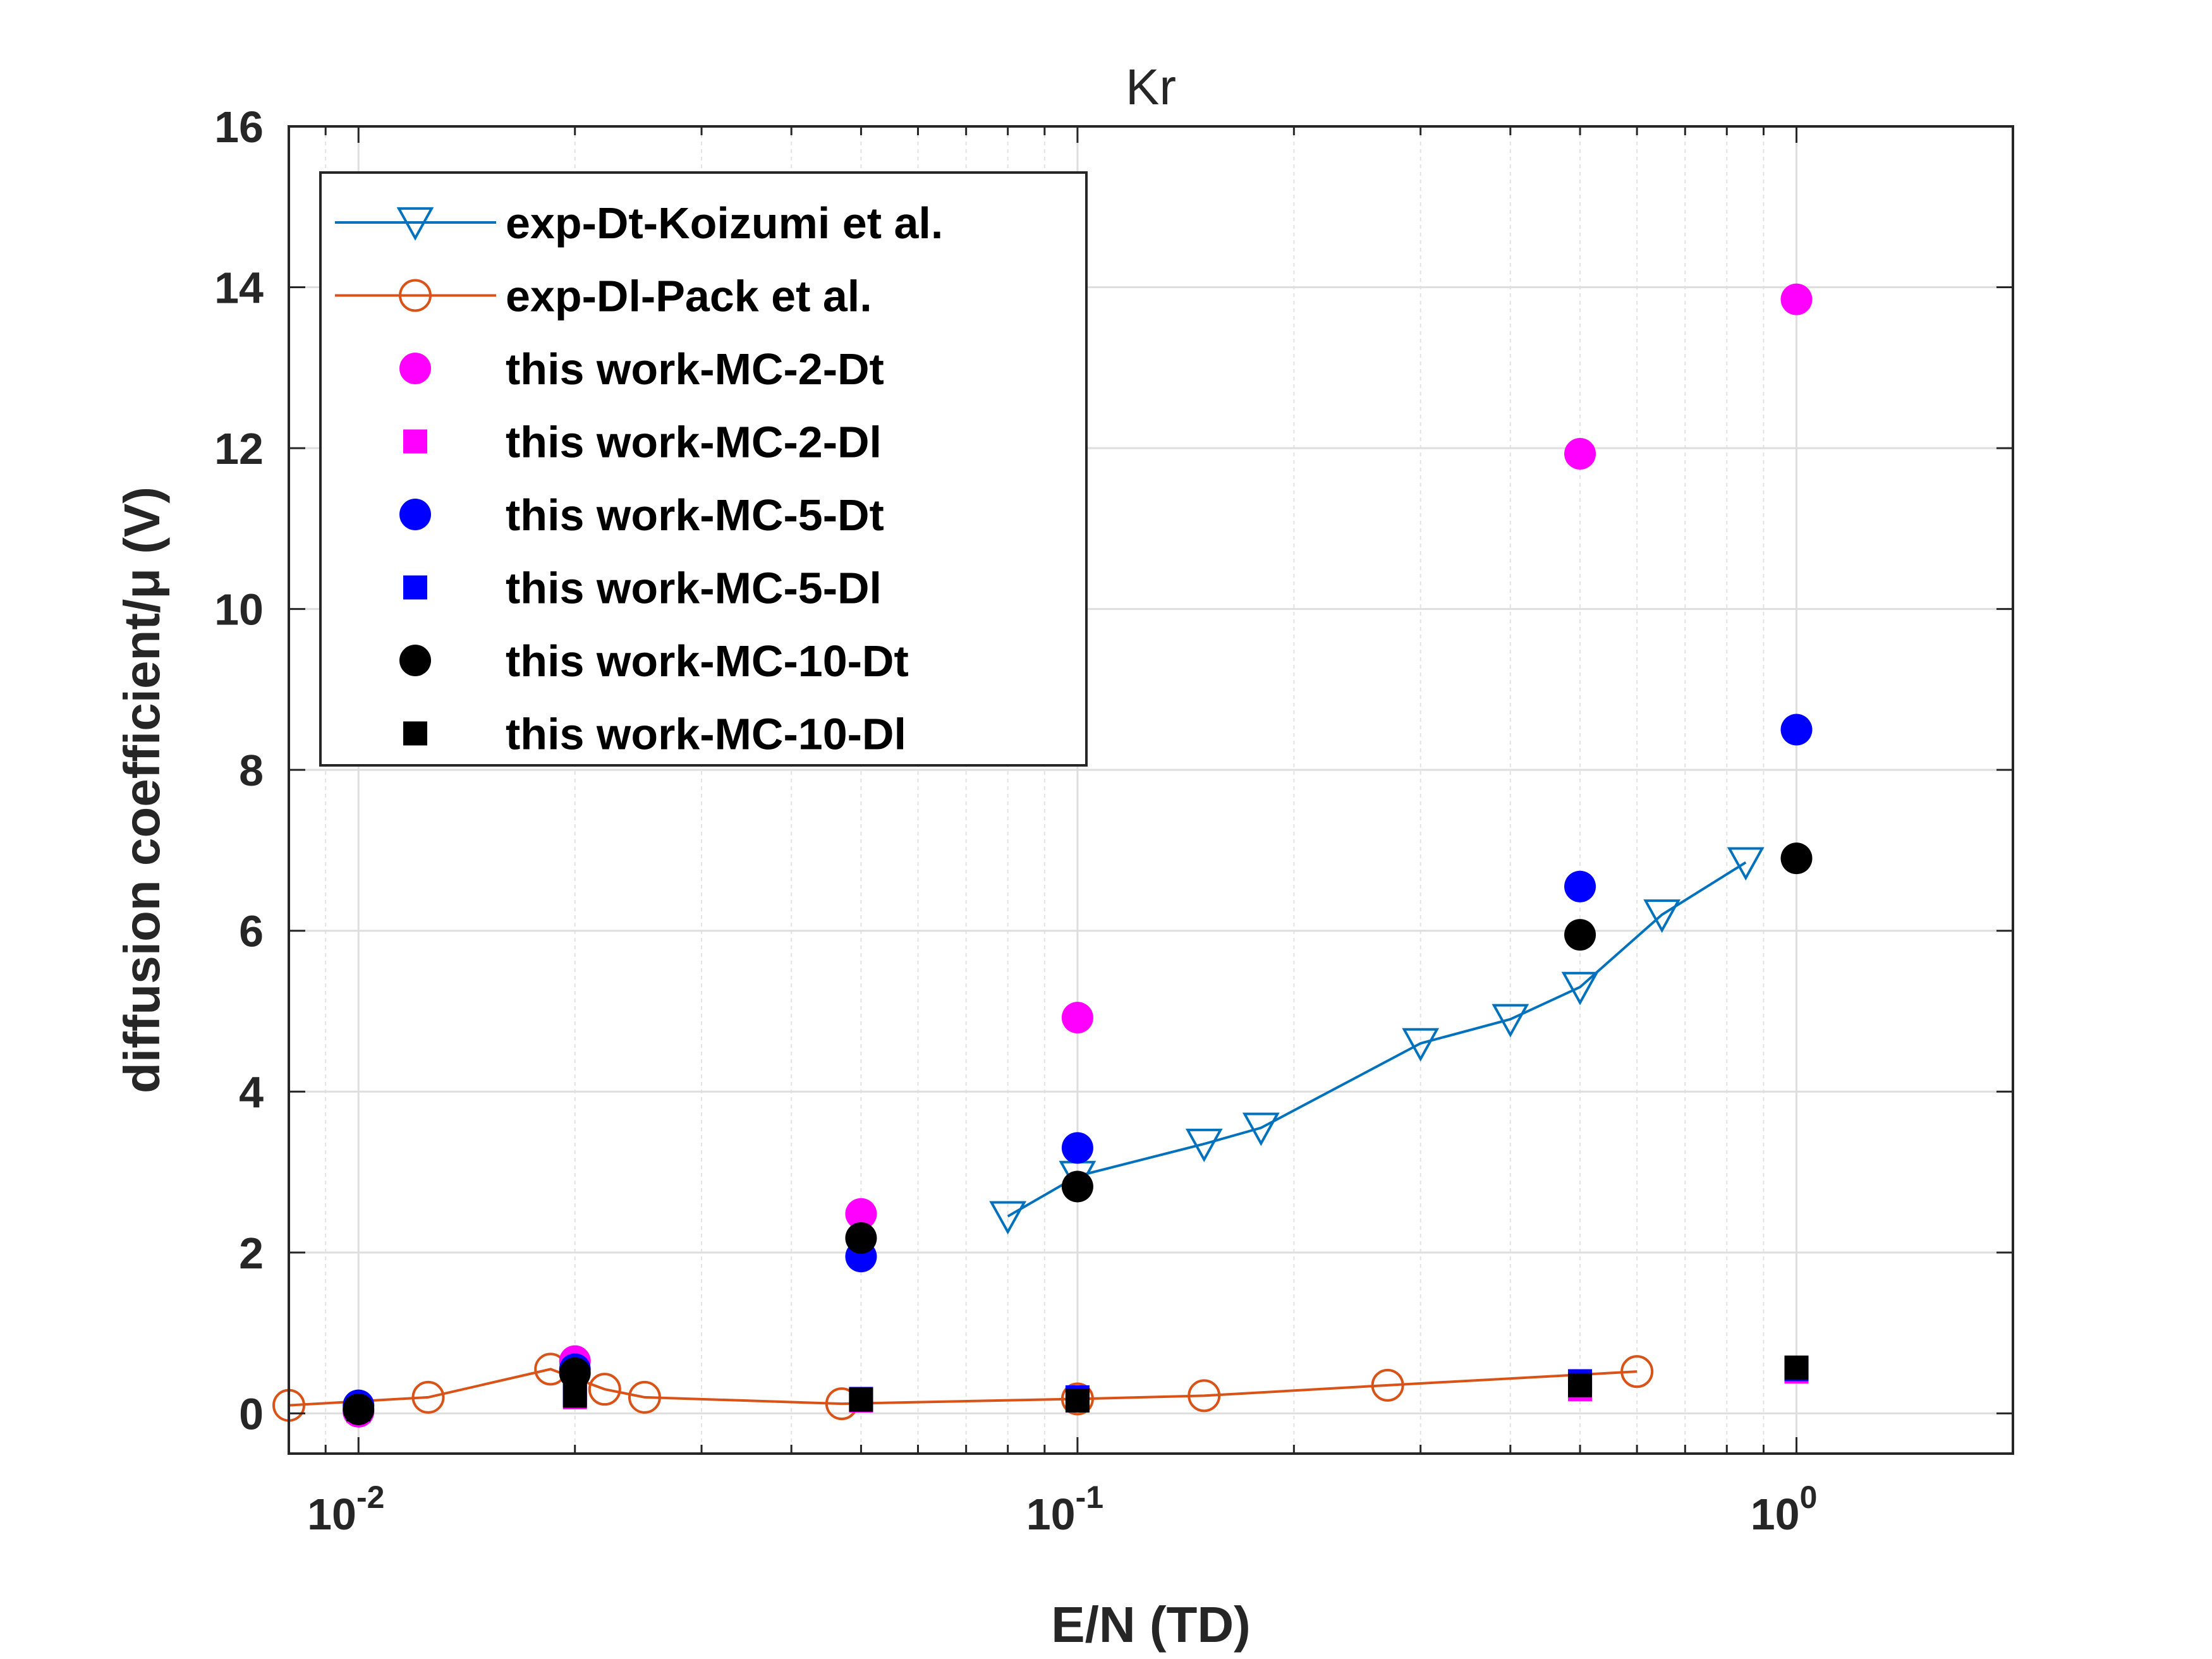 The height and width of the screenshot is (1659, 2212). I want to click on x-tick-label: 10⁻¹, so click(1064, 1509).